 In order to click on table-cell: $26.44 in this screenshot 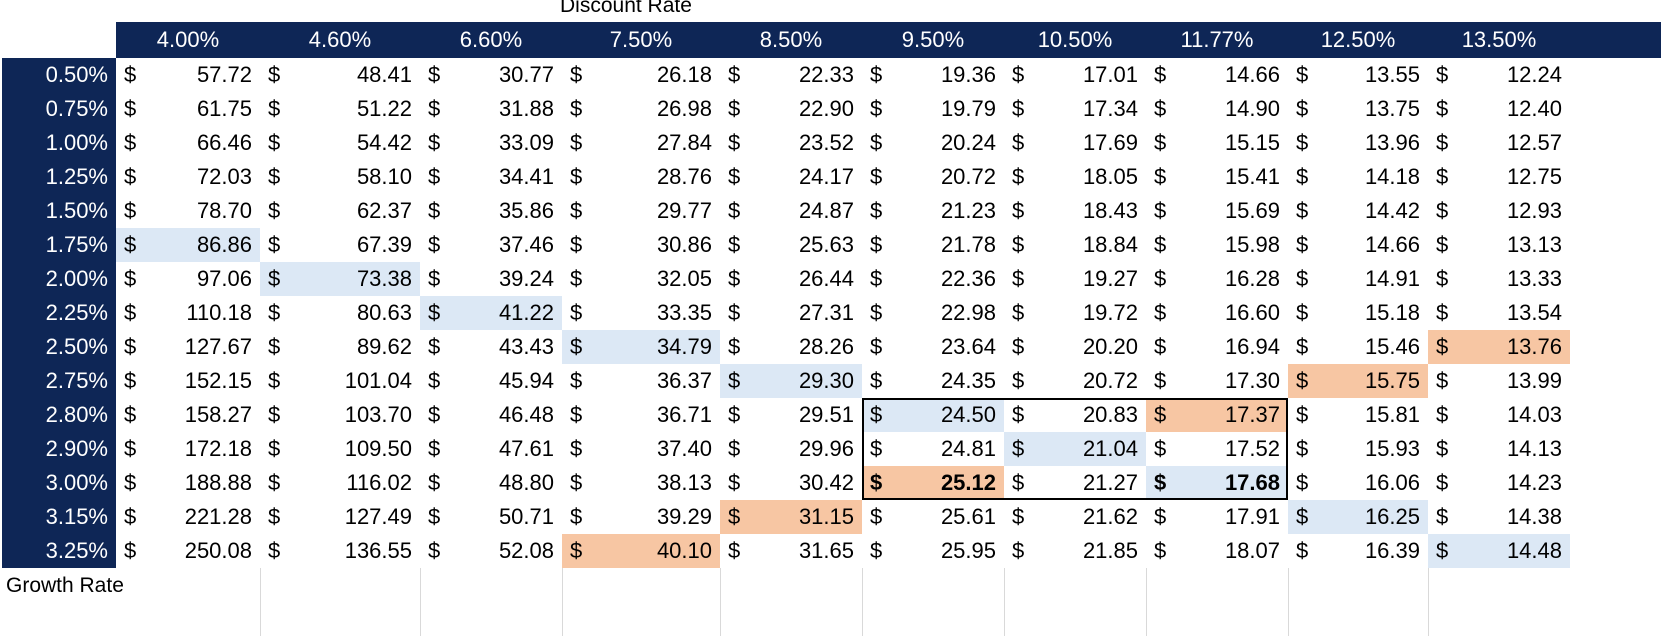, I will do `click(791, 279)`.